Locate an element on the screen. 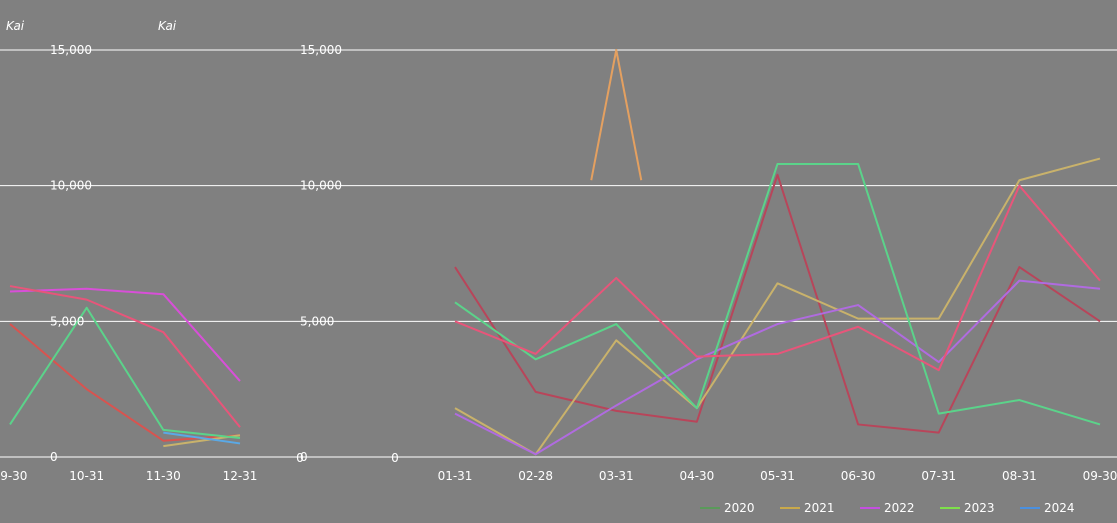  legend-label: 2022 is located at coordinates (899, 508).